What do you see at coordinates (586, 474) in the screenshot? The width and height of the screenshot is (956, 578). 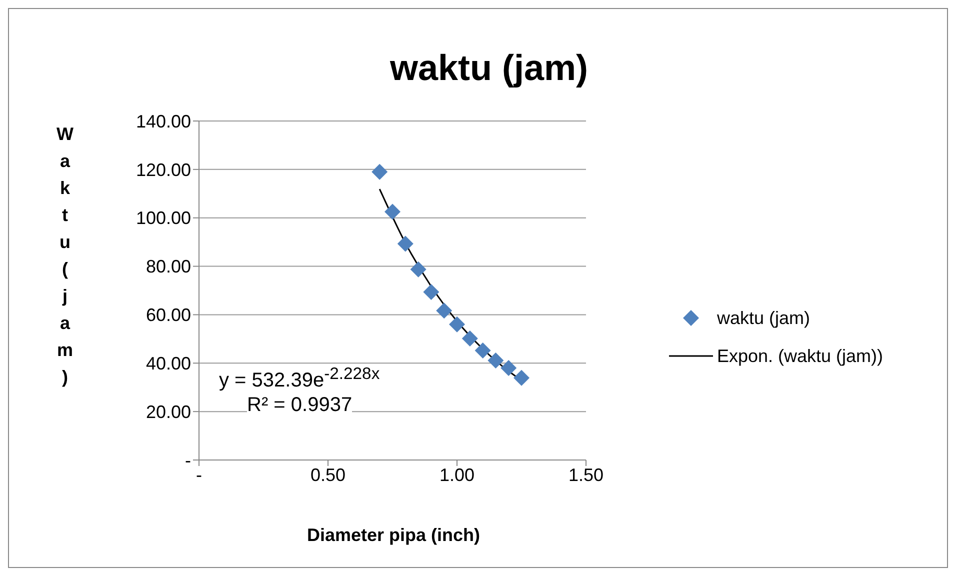 I see `x-tick-label: 1.50` at bounding box center [586, 474].